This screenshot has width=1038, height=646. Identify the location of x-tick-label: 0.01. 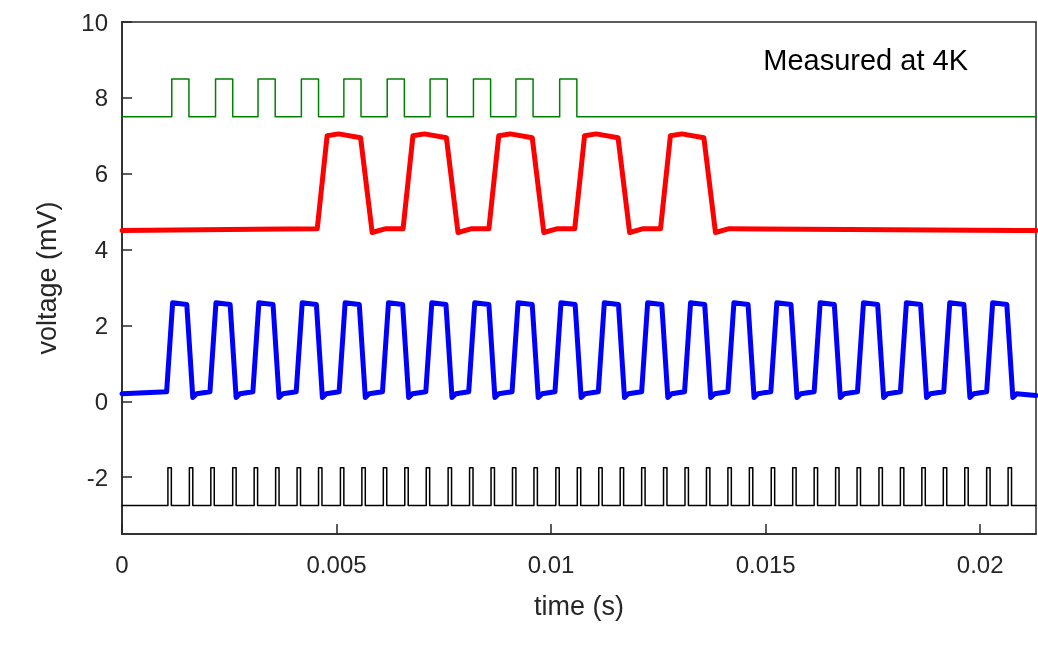
(551, 564).